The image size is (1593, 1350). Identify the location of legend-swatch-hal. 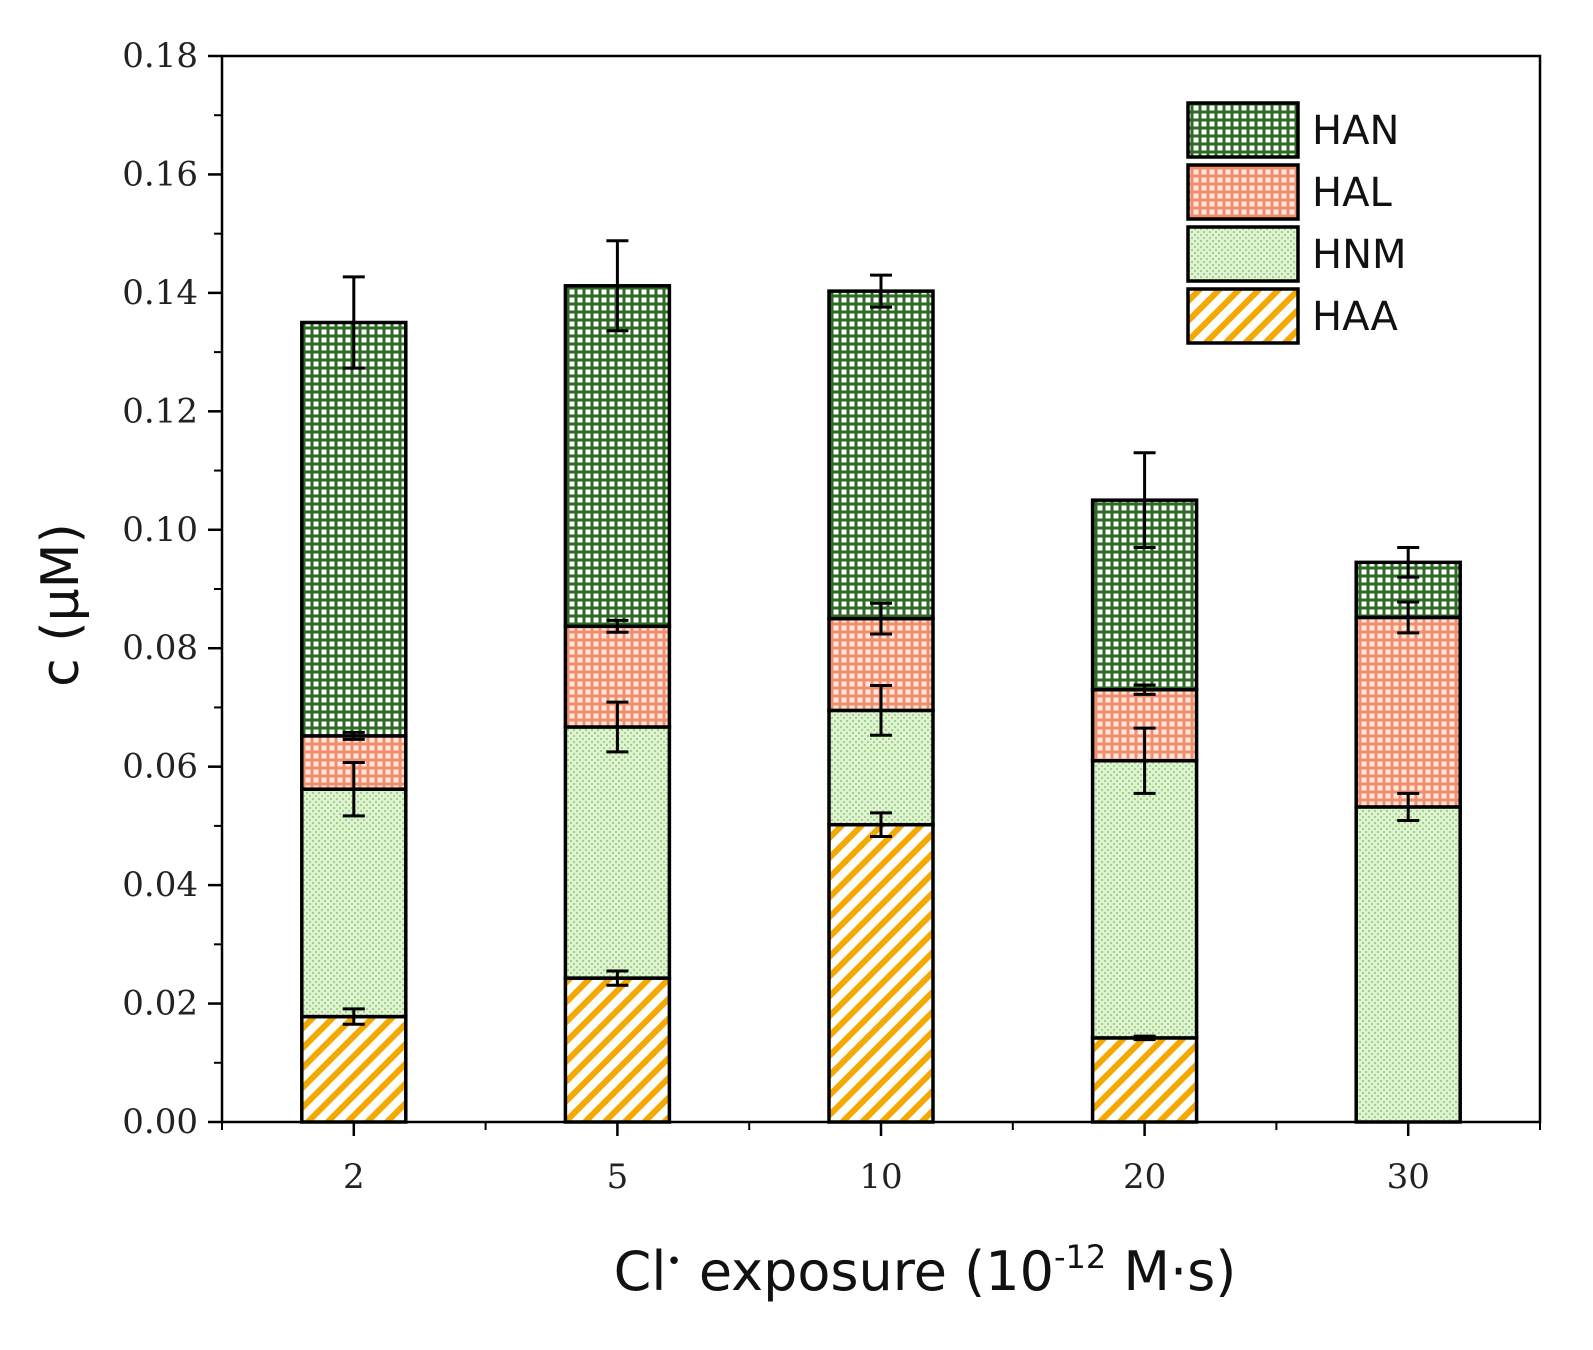
(1243, 192).